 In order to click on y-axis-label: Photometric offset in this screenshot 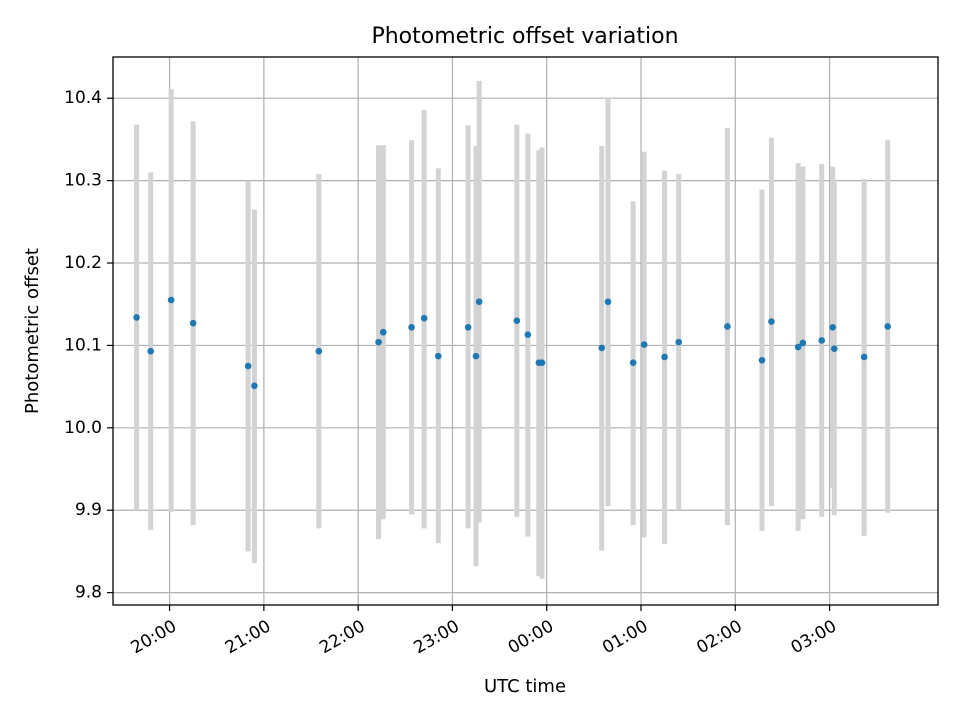, I will do `click(32, 331)`.